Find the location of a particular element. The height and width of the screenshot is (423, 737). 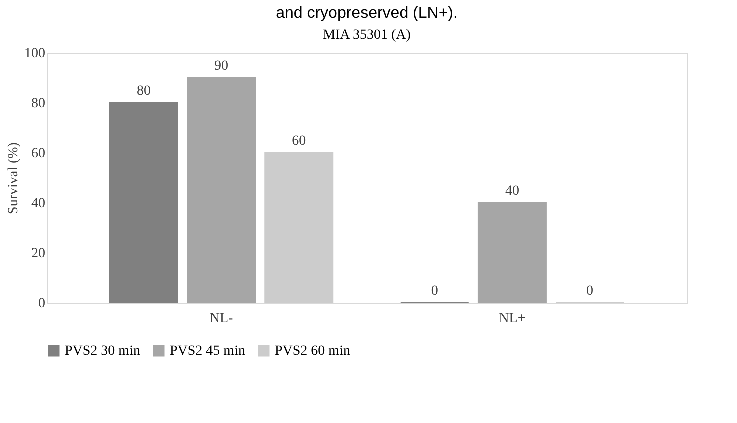

y-tick-label: 80 is located at coordinates (39, 104).